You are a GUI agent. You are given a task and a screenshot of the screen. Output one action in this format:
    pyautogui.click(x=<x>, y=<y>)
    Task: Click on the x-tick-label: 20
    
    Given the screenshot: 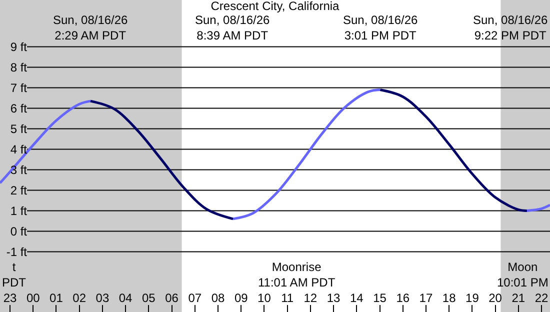 What is the action you would take?
    pyautogui.click(x=495, y=298)
    